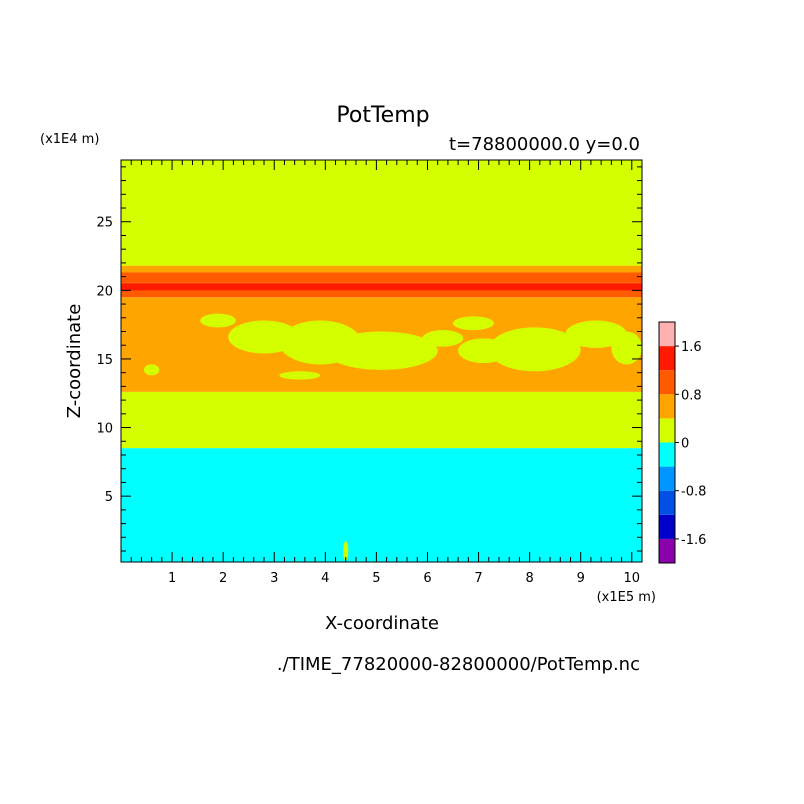 The image size is (804, 804). Describe the element at coordinates (172, 578) in the screenshot. I see `x-tick-label-1: 1` at that location.